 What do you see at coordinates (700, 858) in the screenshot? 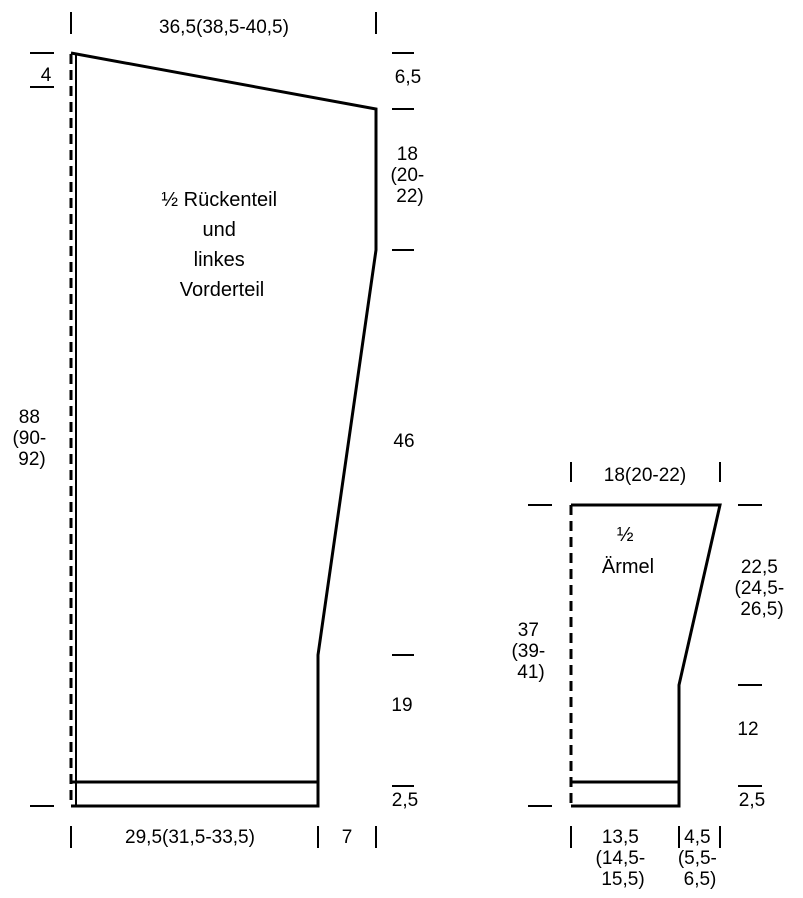
I see `sleeve-bottom-extra: 4,5 (5,5- 6,5)` at bounding box center [700, 858].